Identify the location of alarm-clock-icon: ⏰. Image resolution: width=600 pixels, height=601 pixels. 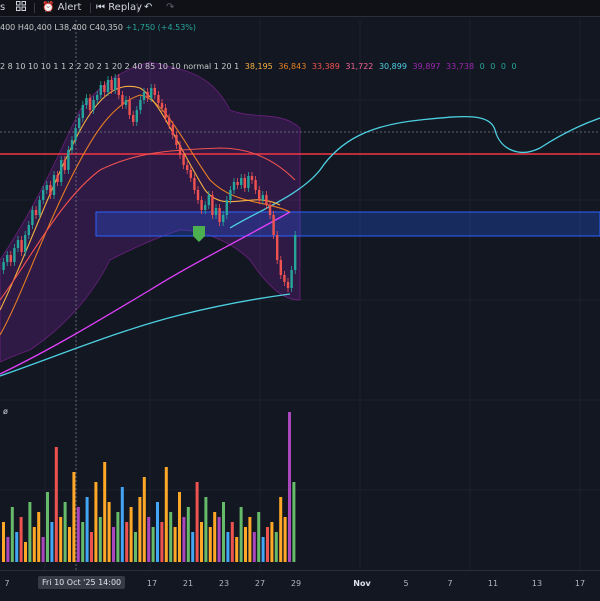
(48, 7).